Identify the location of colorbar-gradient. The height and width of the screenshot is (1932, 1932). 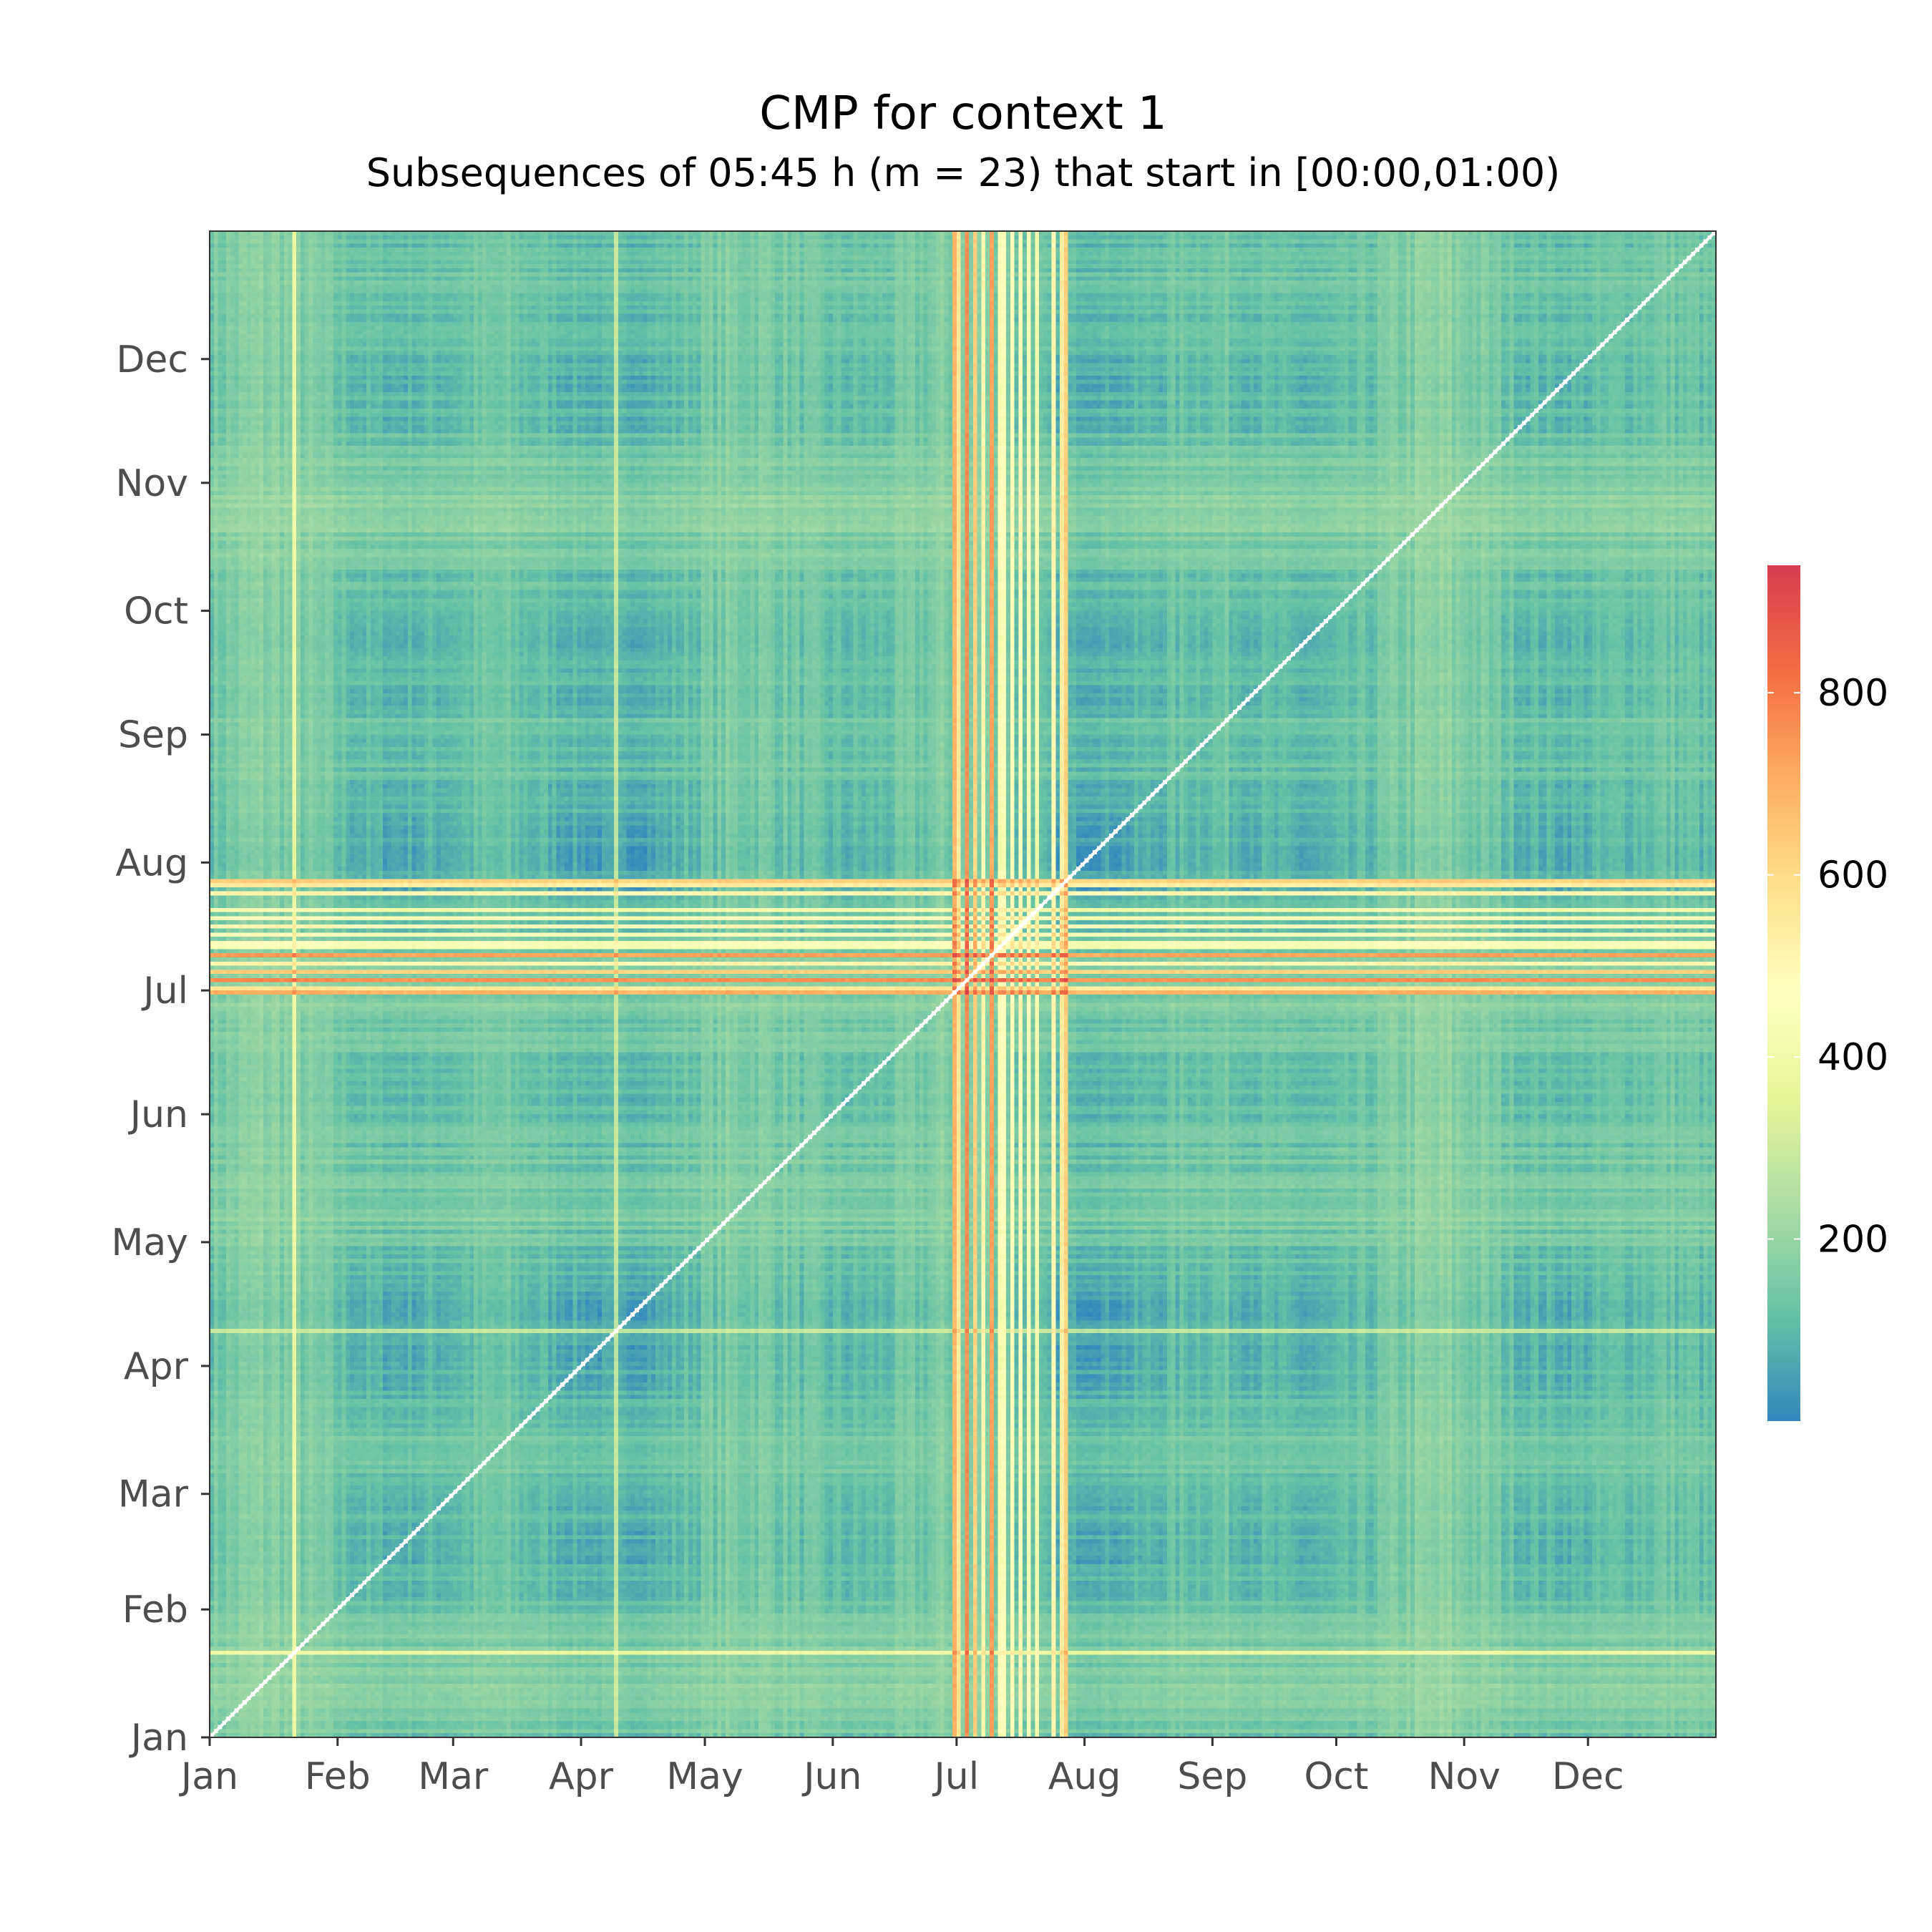
(1783, 993).